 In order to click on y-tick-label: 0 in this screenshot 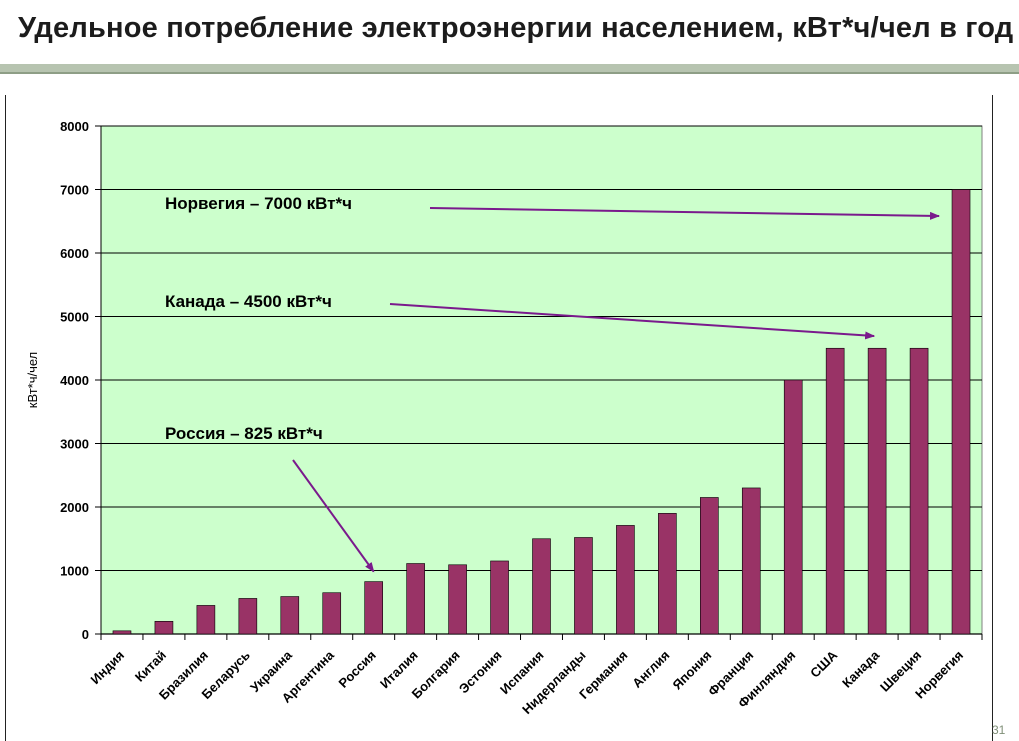, I will do `click(85, 634)`.